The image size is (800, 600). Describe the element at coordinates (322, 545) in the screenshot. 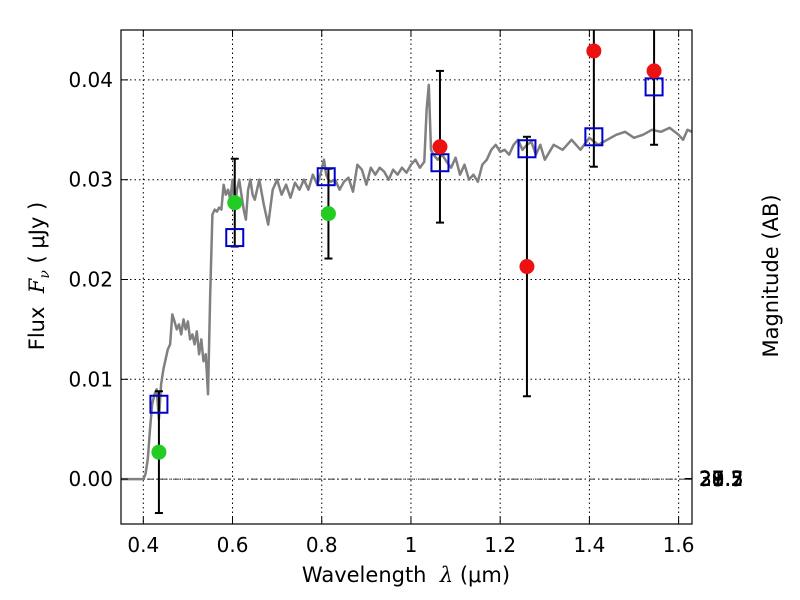

I see `x-tick-label: 0.8` at that location.